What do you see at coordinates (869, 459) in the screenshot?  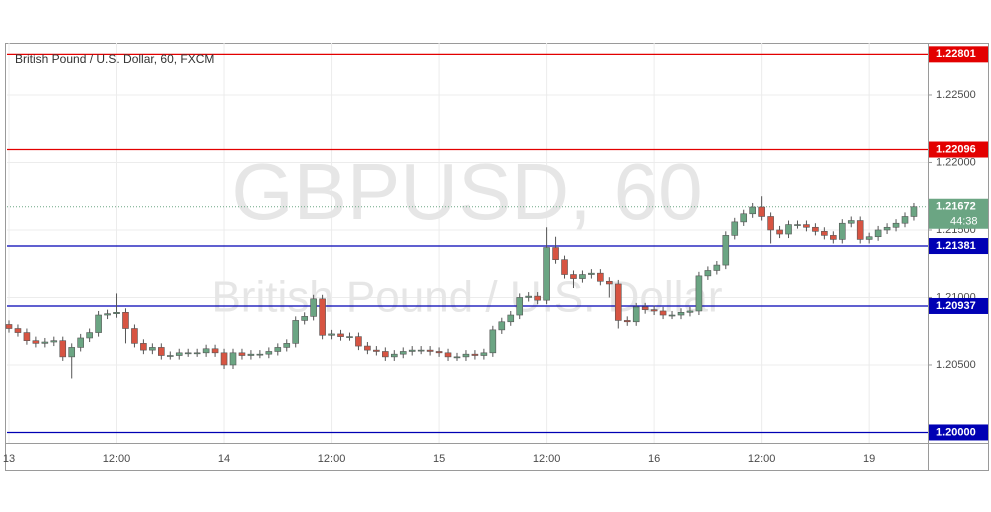 I see `x-tick-label: 19` at bounding box center [869, 459].